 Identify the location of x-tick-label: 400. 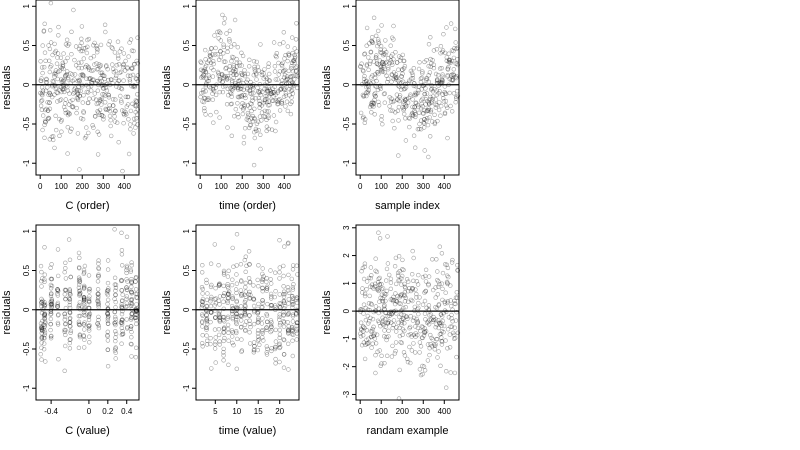
(285, 186).